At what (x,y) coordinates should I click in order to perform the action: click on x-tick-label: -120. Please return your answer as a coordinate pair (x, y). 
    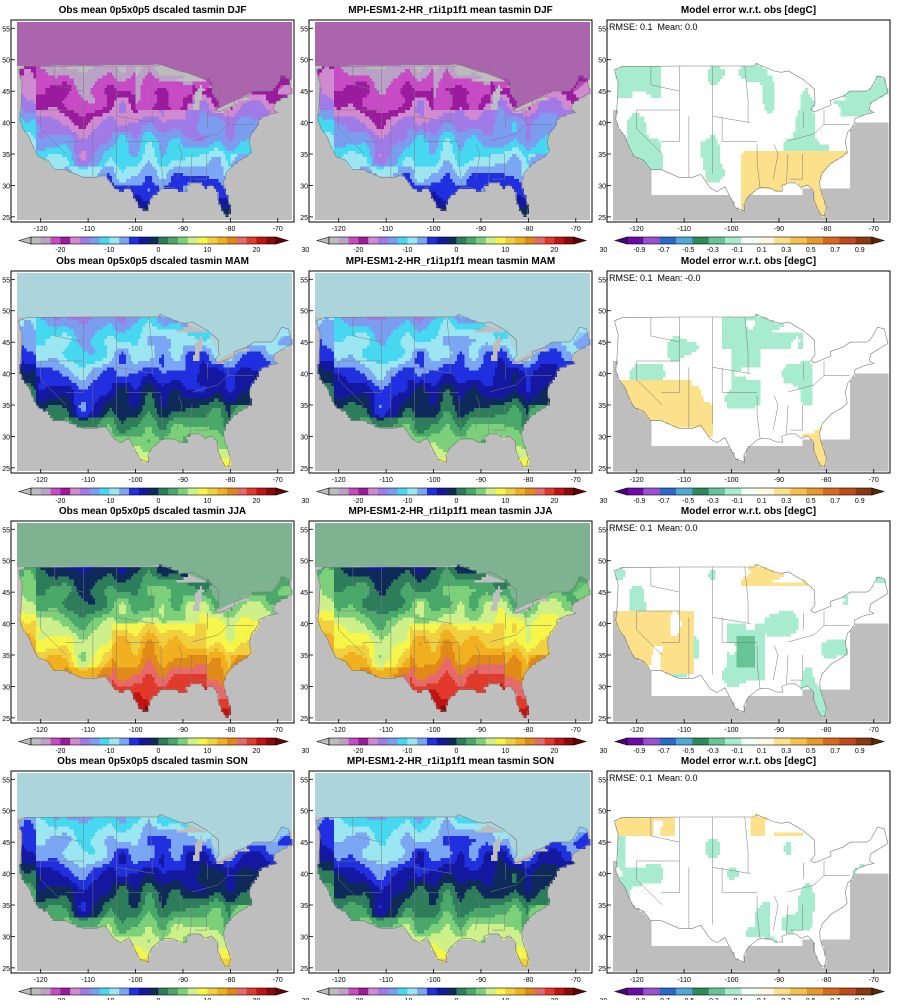
    Looking at the image, I should click on (41, 229).